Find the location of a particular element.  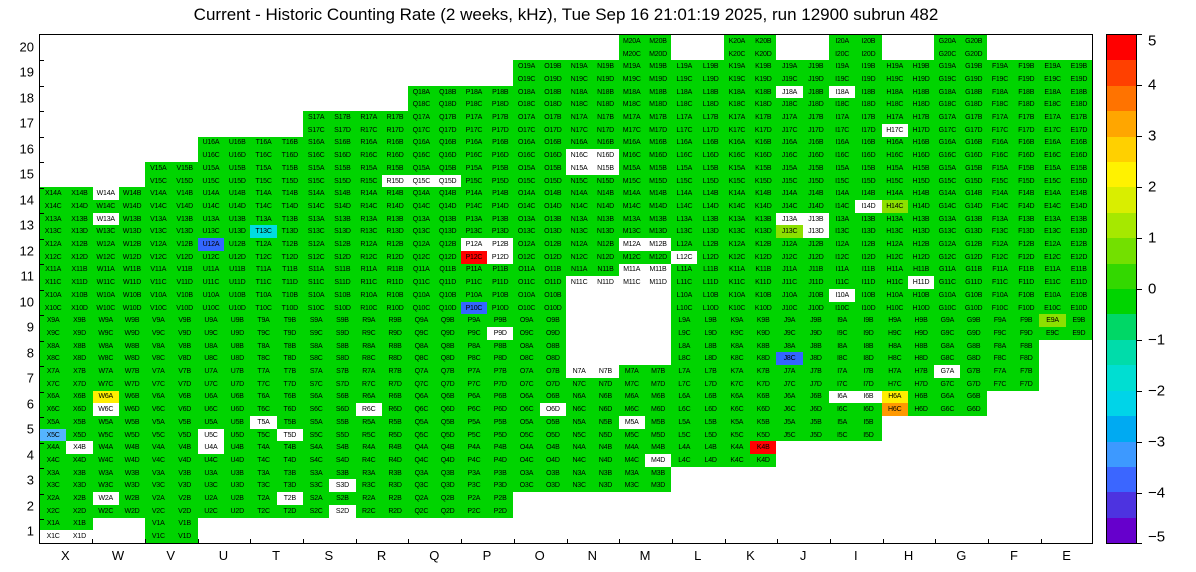

channel-T5D: T5D is located at coordinates (289, 435).